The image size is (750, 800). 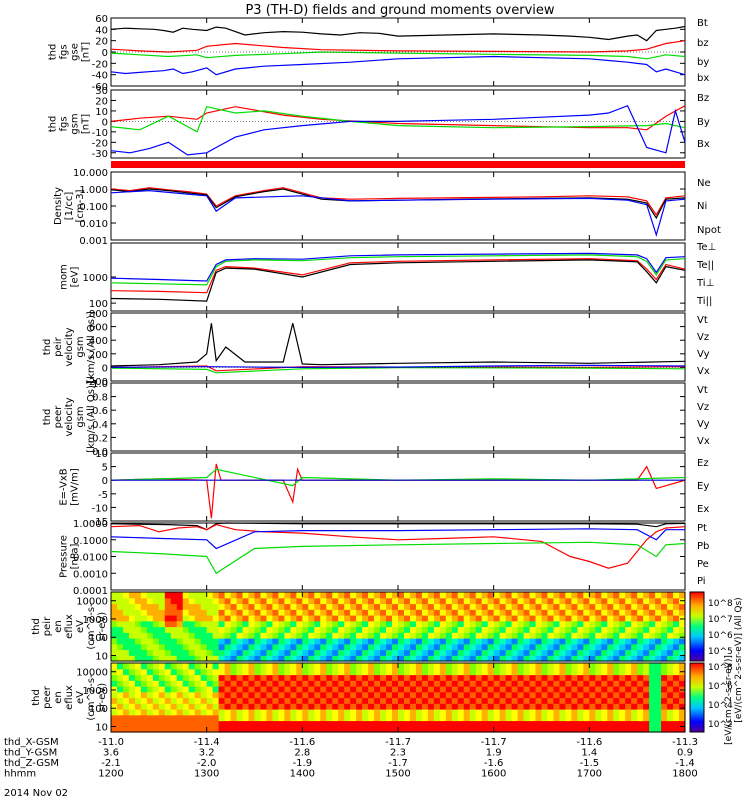 I want to click on series-Vx, so click(x=398, y=366).